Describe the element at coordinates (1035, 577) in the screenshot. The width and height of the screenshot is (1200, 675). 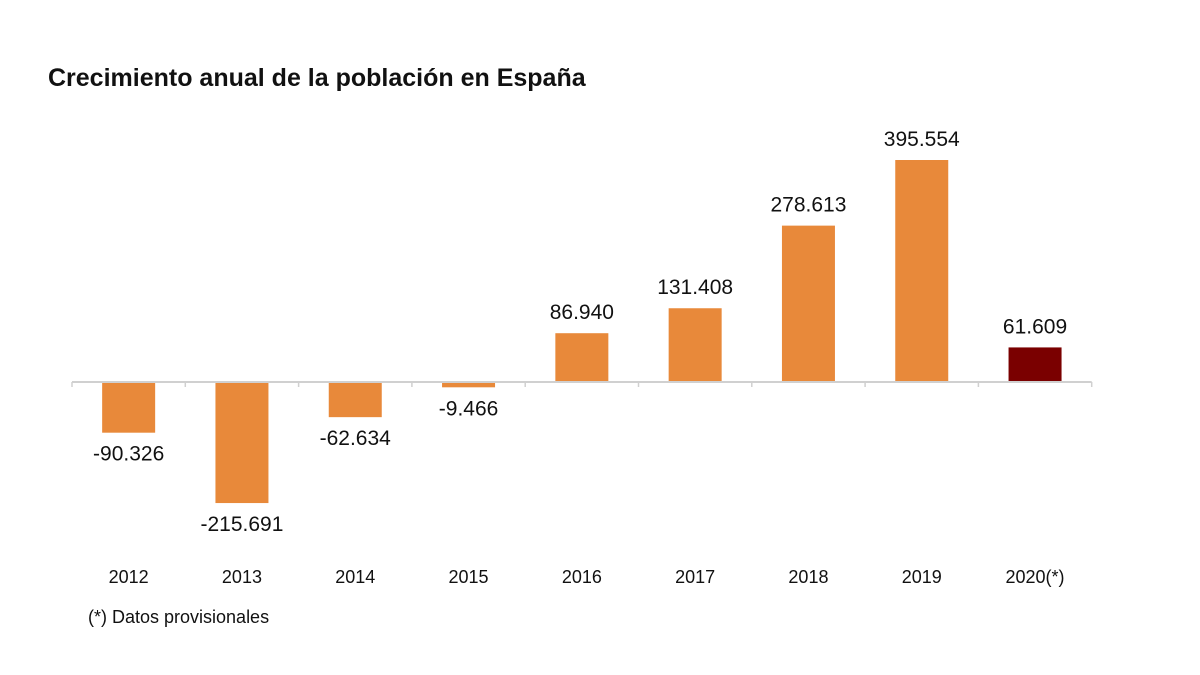
I see `x-tick-label-2020(*): 2020(*)` at that location.